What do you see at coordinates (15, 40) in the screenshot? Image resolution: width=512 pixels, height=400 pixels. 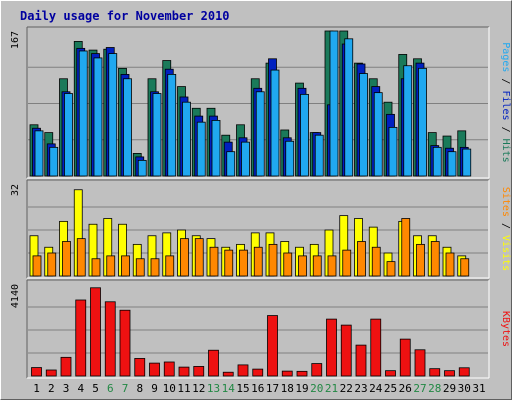 I see `y-max-label: 167` at bounding box center [15, 40].